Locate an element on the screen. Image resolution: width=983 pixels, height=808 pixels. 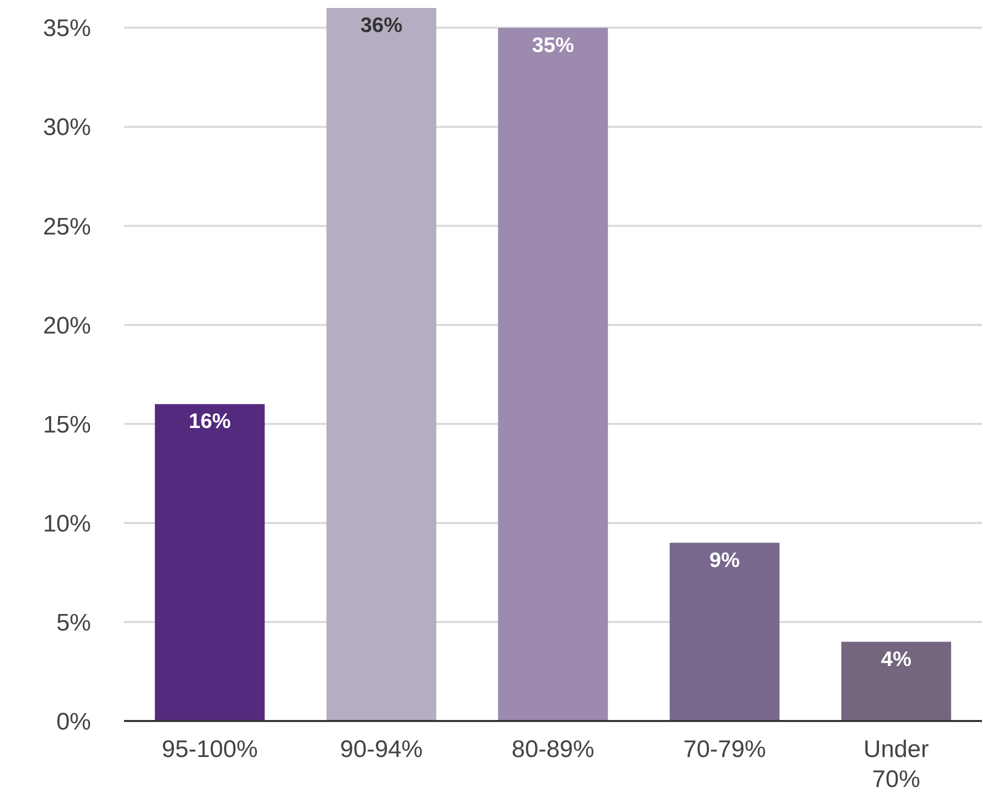
data-label: 9% is located at coordinates (724, 560).